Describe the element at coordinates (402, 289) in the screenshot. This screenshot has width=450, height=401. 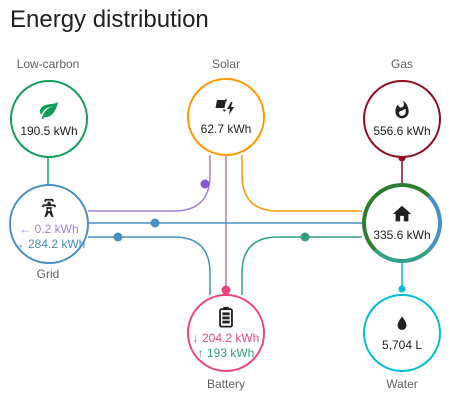
I see `flow-dot-water` at that location.